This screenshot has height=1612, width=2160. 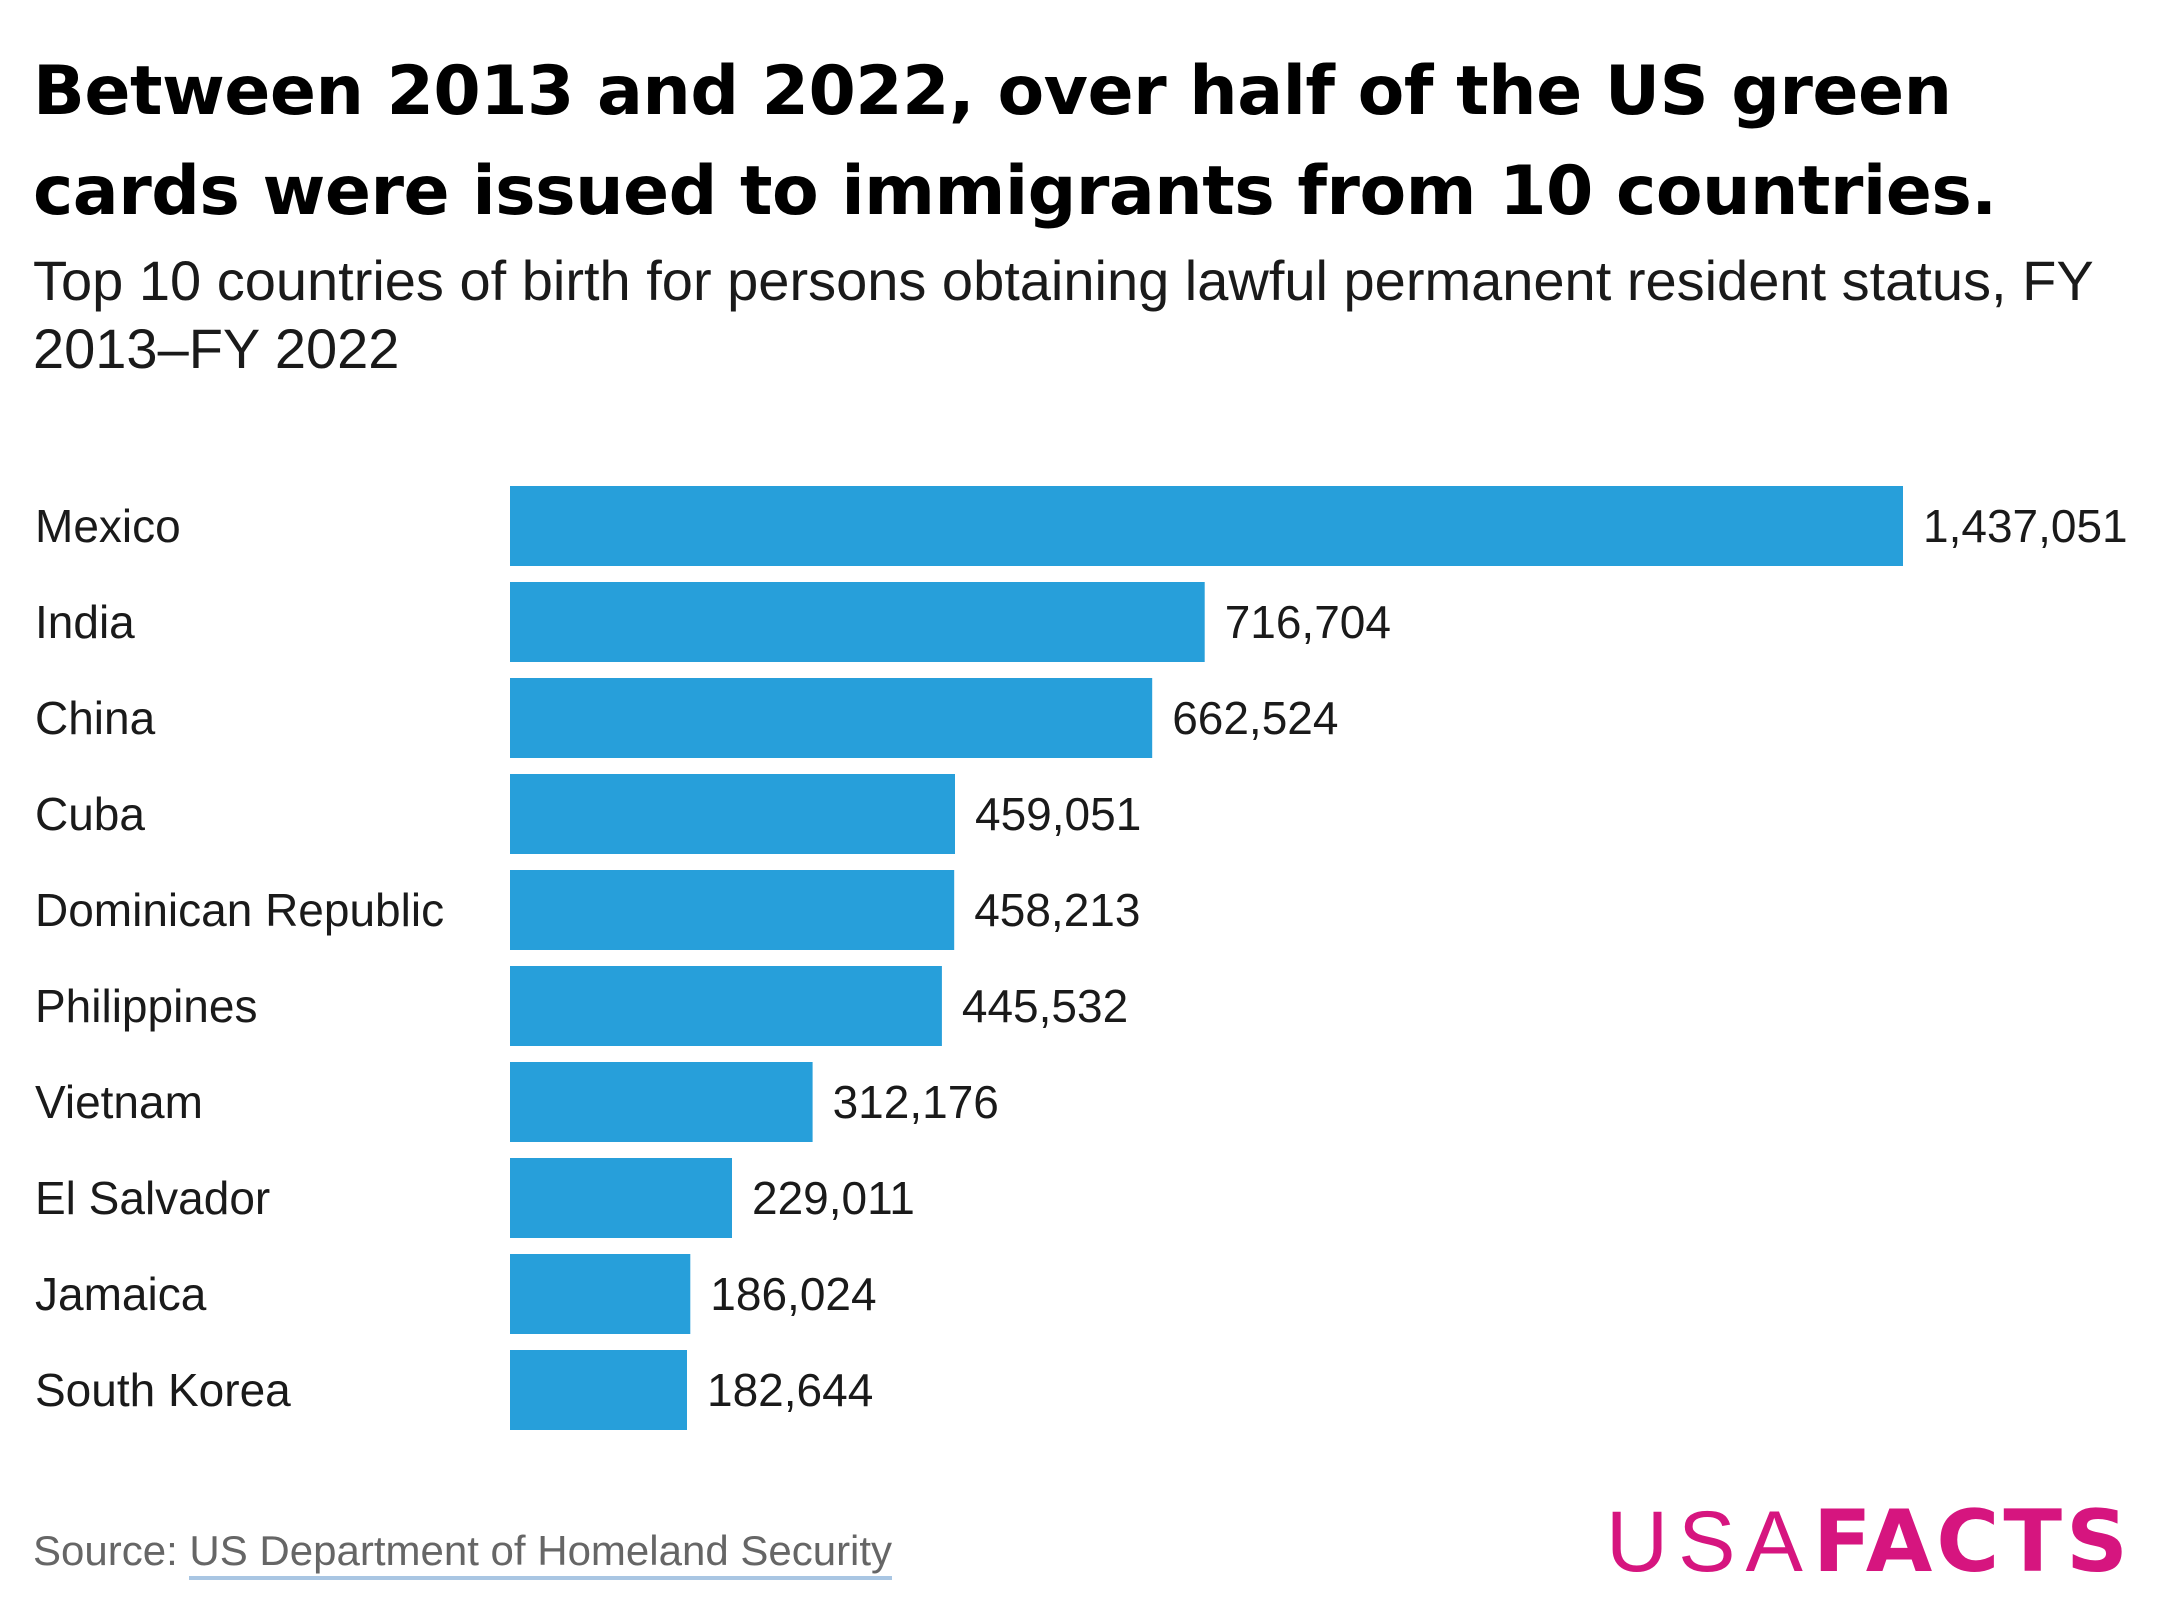 What do you see at coordinates (790, 1390) in the screenshot?
I see `value-label: 182,644` at bounding box center [790, 1390].